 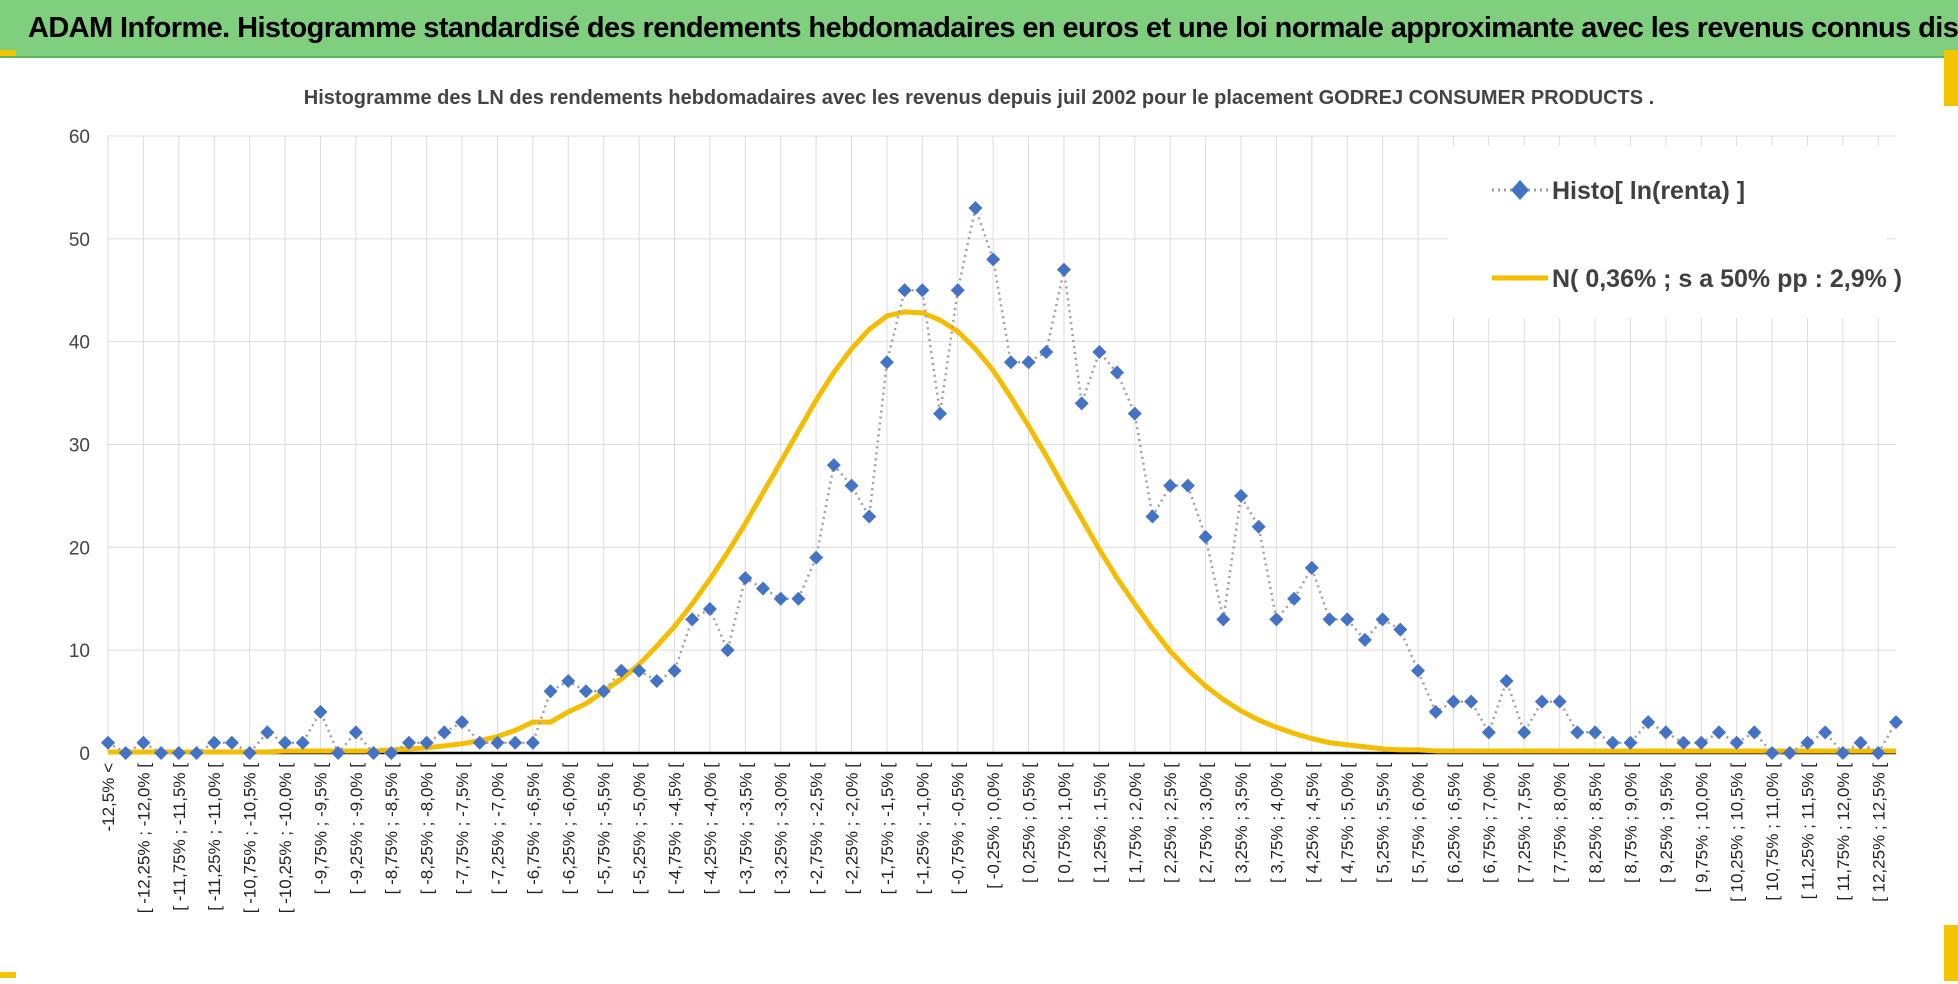 What do you see at coordinates (1029, 823) in the screenshot?
I see `x-tick-label: [ 0,25% ; 0,5% [` at bounding box center [1029, 823].